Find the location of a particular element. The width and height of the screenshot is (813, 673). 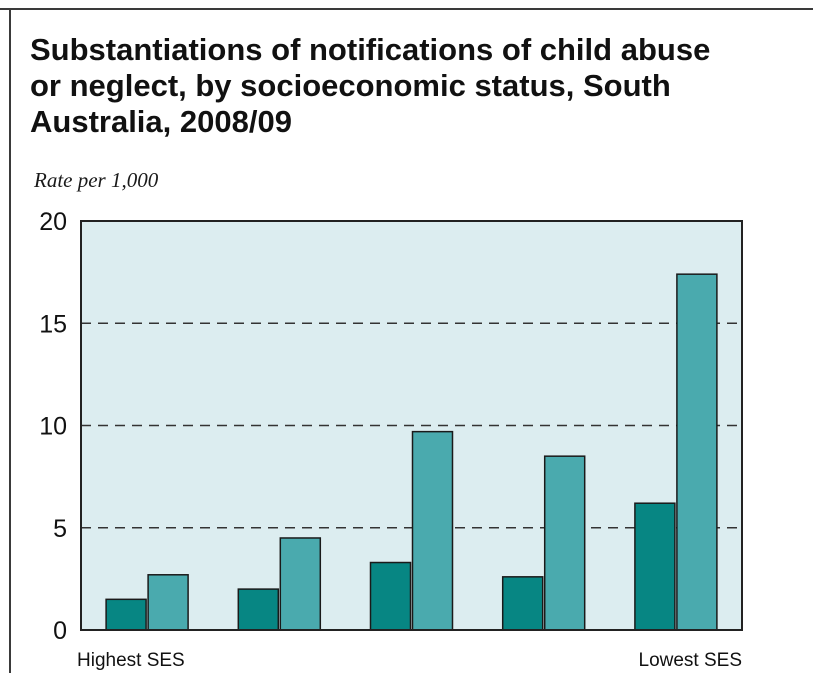

frame-top-border is located at coordinates (406, 9).